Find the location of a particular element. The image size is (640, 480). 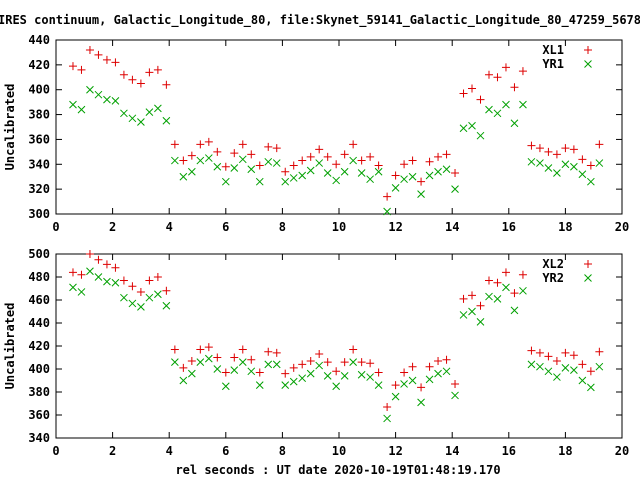

x-tick-label: 6 is located at coordinates (225, 451).